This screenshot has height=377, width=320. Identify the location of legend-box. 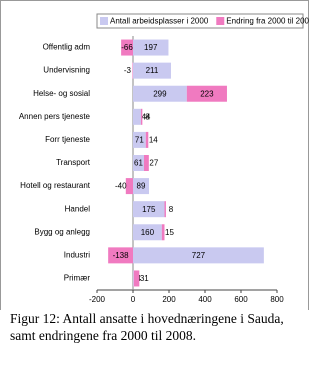
(200, 21).